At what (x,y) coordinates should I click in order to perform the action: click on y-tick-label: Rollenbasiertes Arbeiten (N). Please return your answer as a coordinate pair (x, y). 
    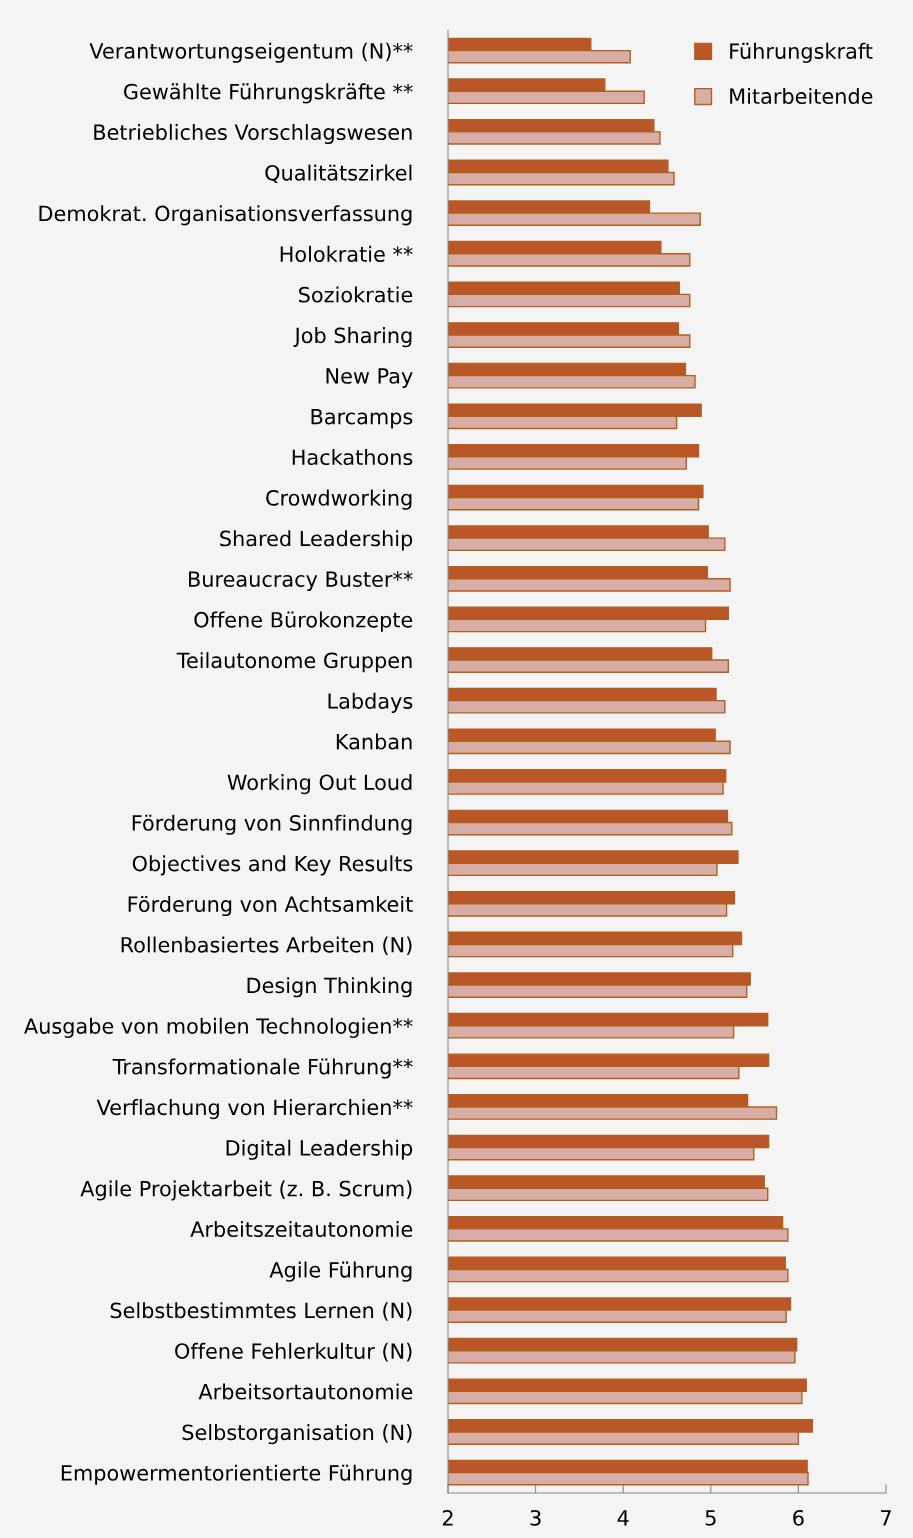
    Looking at the image, I should click on (266, 946).